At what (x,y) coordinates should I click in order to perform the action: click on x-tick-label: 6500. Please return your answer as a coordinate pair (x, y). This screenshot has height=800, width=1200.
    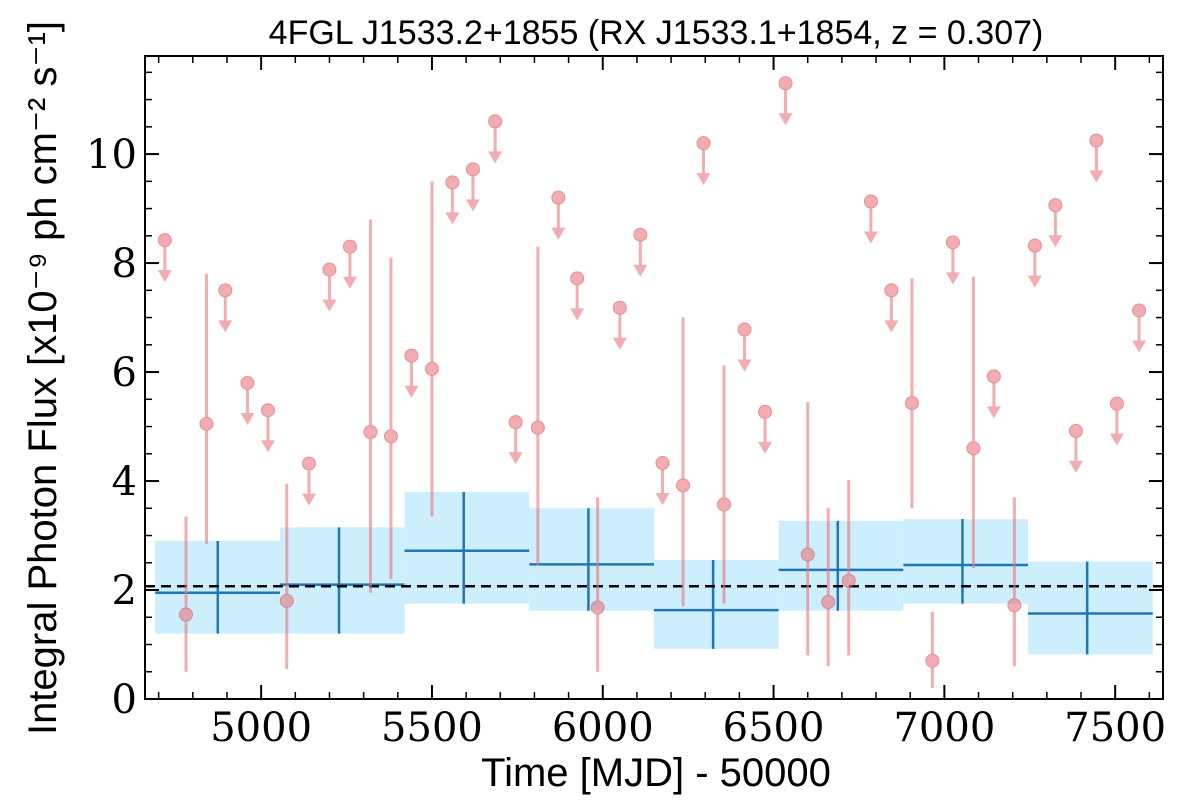
    Looking at the image, I should click on (774, 728).